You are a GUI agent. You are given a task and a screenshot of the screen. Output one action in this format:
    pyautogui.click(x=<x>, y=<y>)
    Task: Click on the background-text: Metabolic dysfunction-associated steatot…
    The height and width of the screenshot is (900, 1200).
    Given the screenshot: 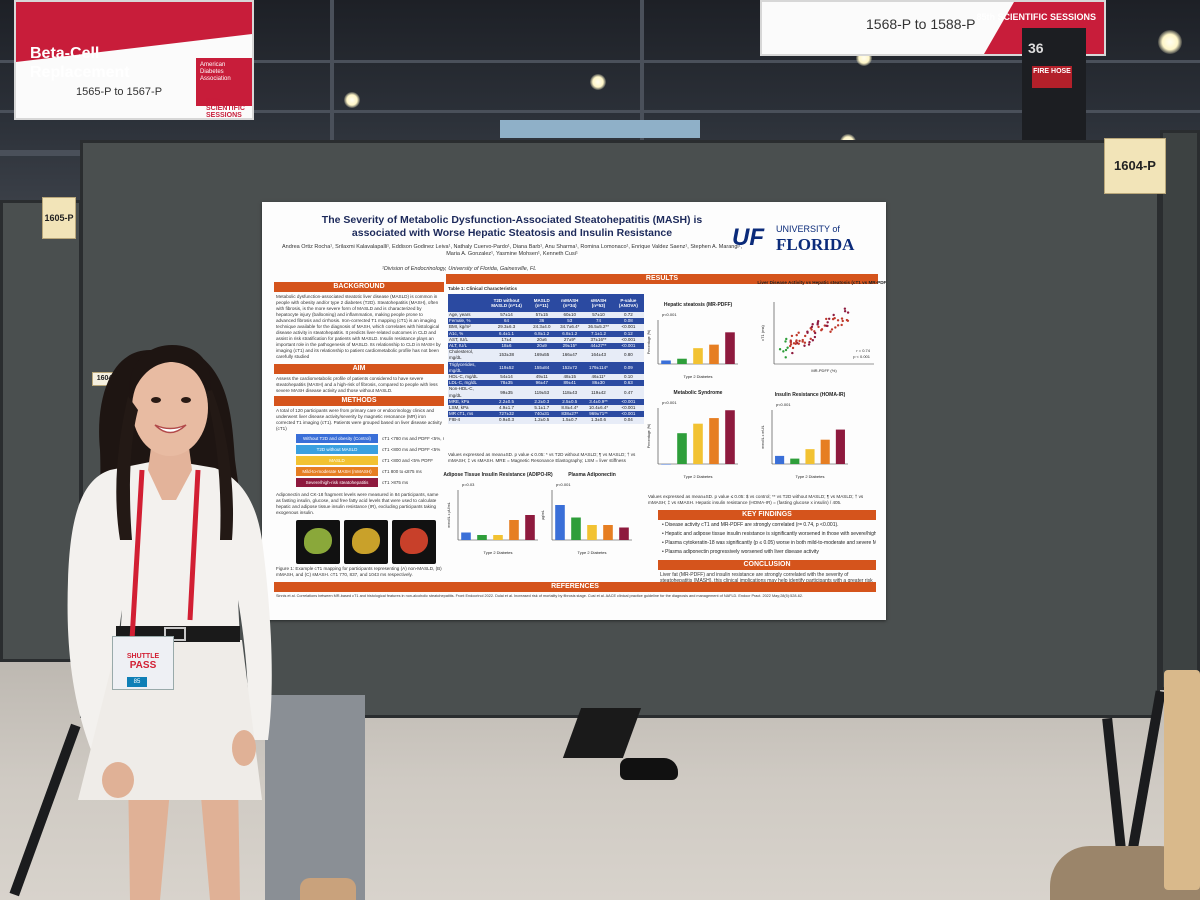 What is the action you would take?
    pyautogui.click(x=358, y=326)
    